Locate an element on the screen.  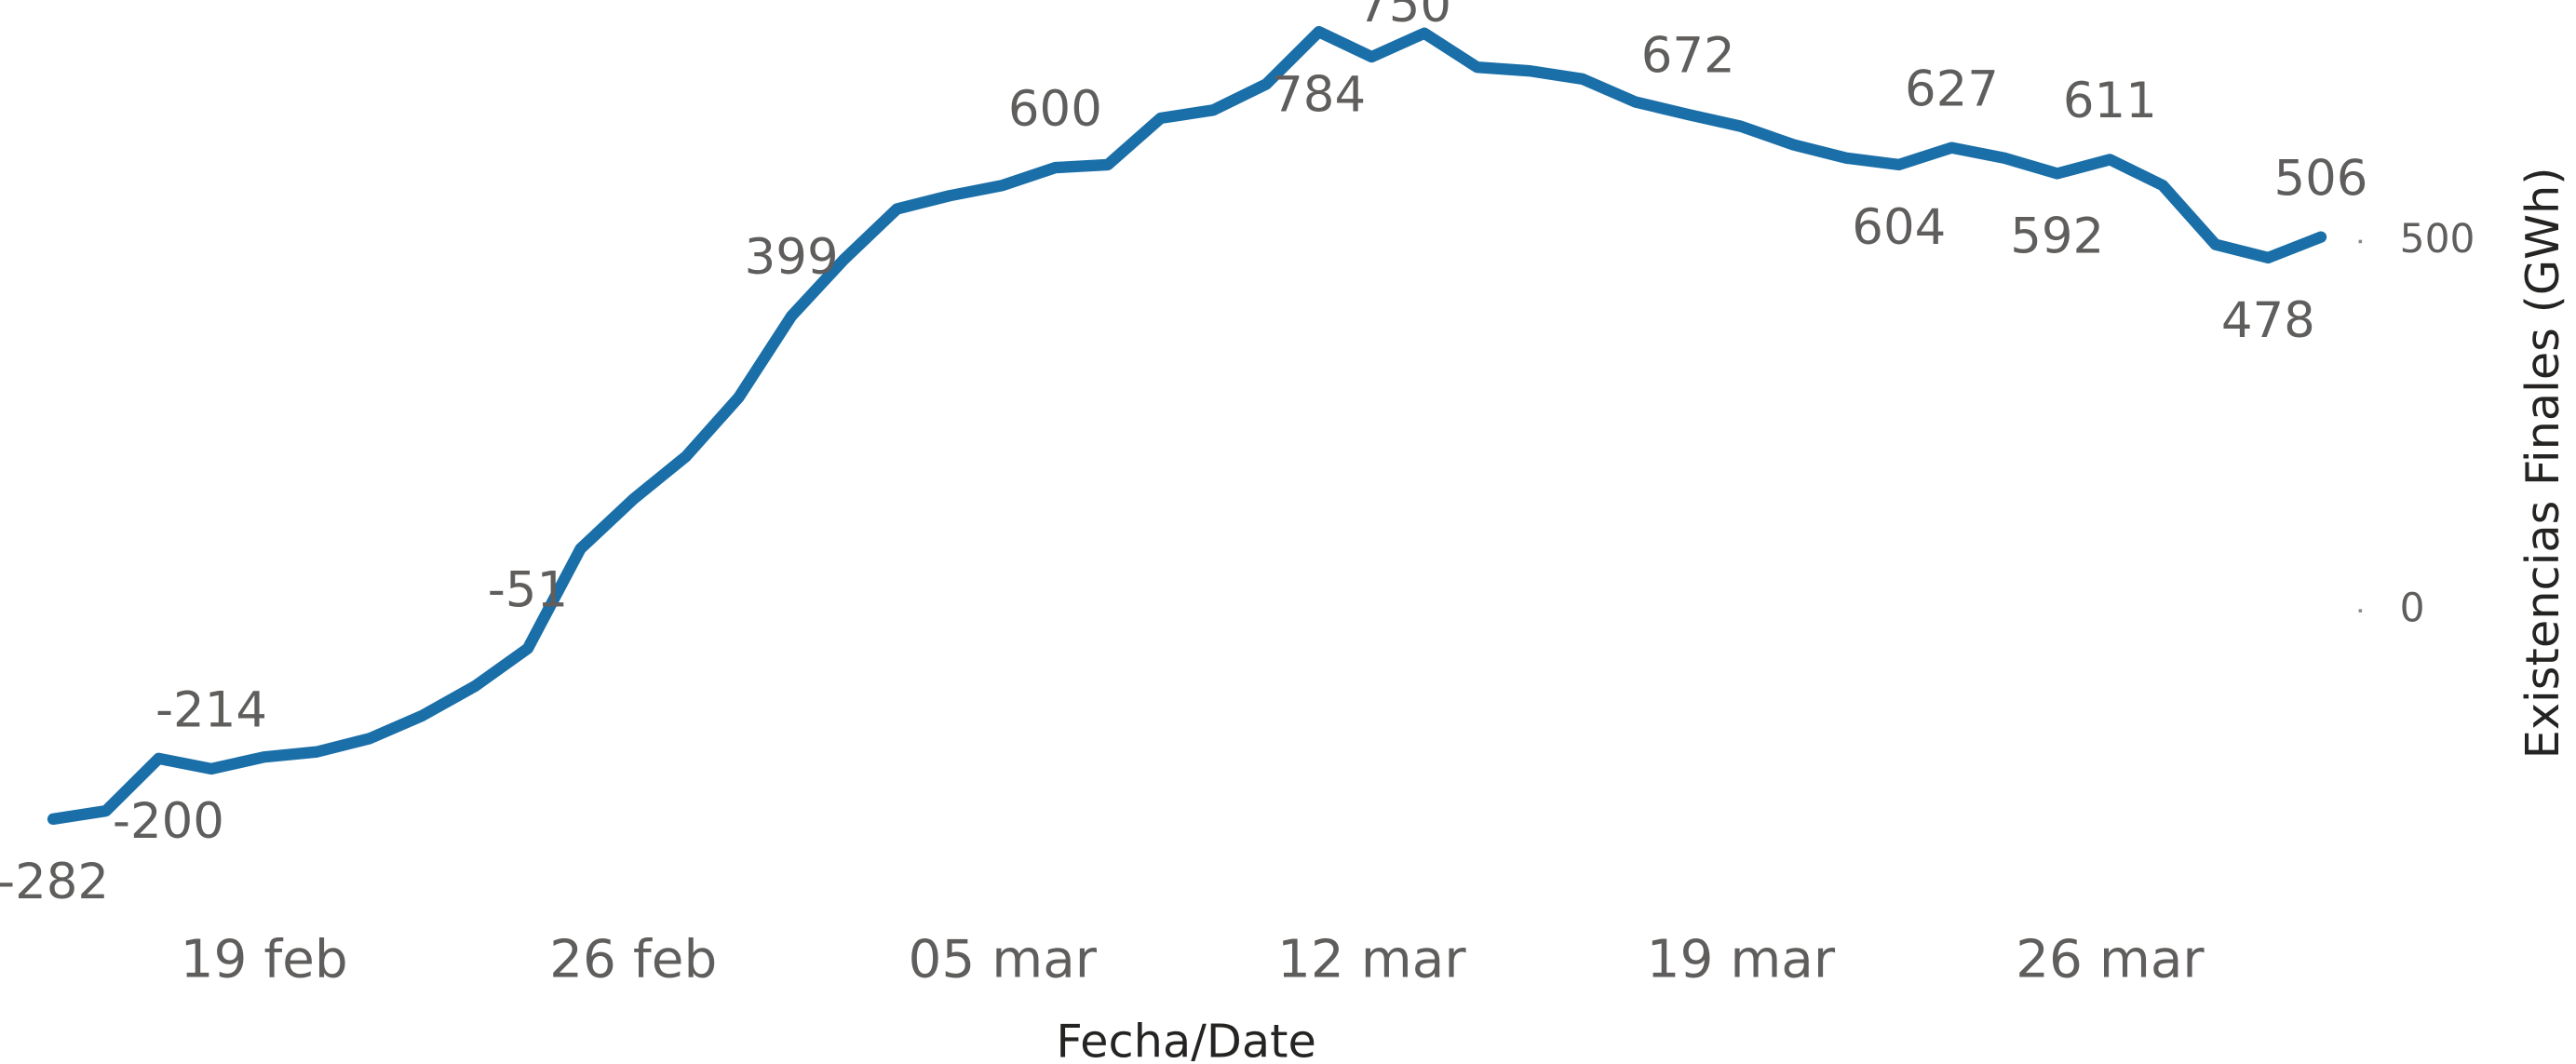
data-label: 600 is located at coordinates (1055, 109).